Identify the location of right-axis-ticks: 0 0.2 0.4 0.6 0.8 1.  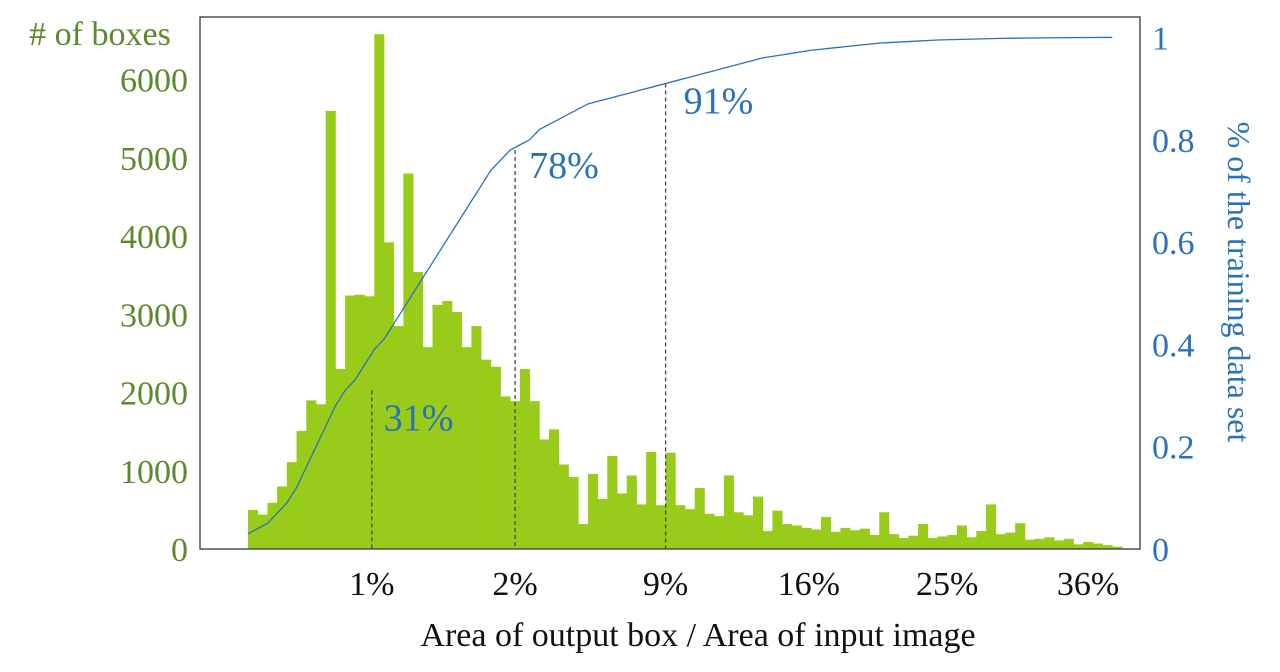
(1173, 295).